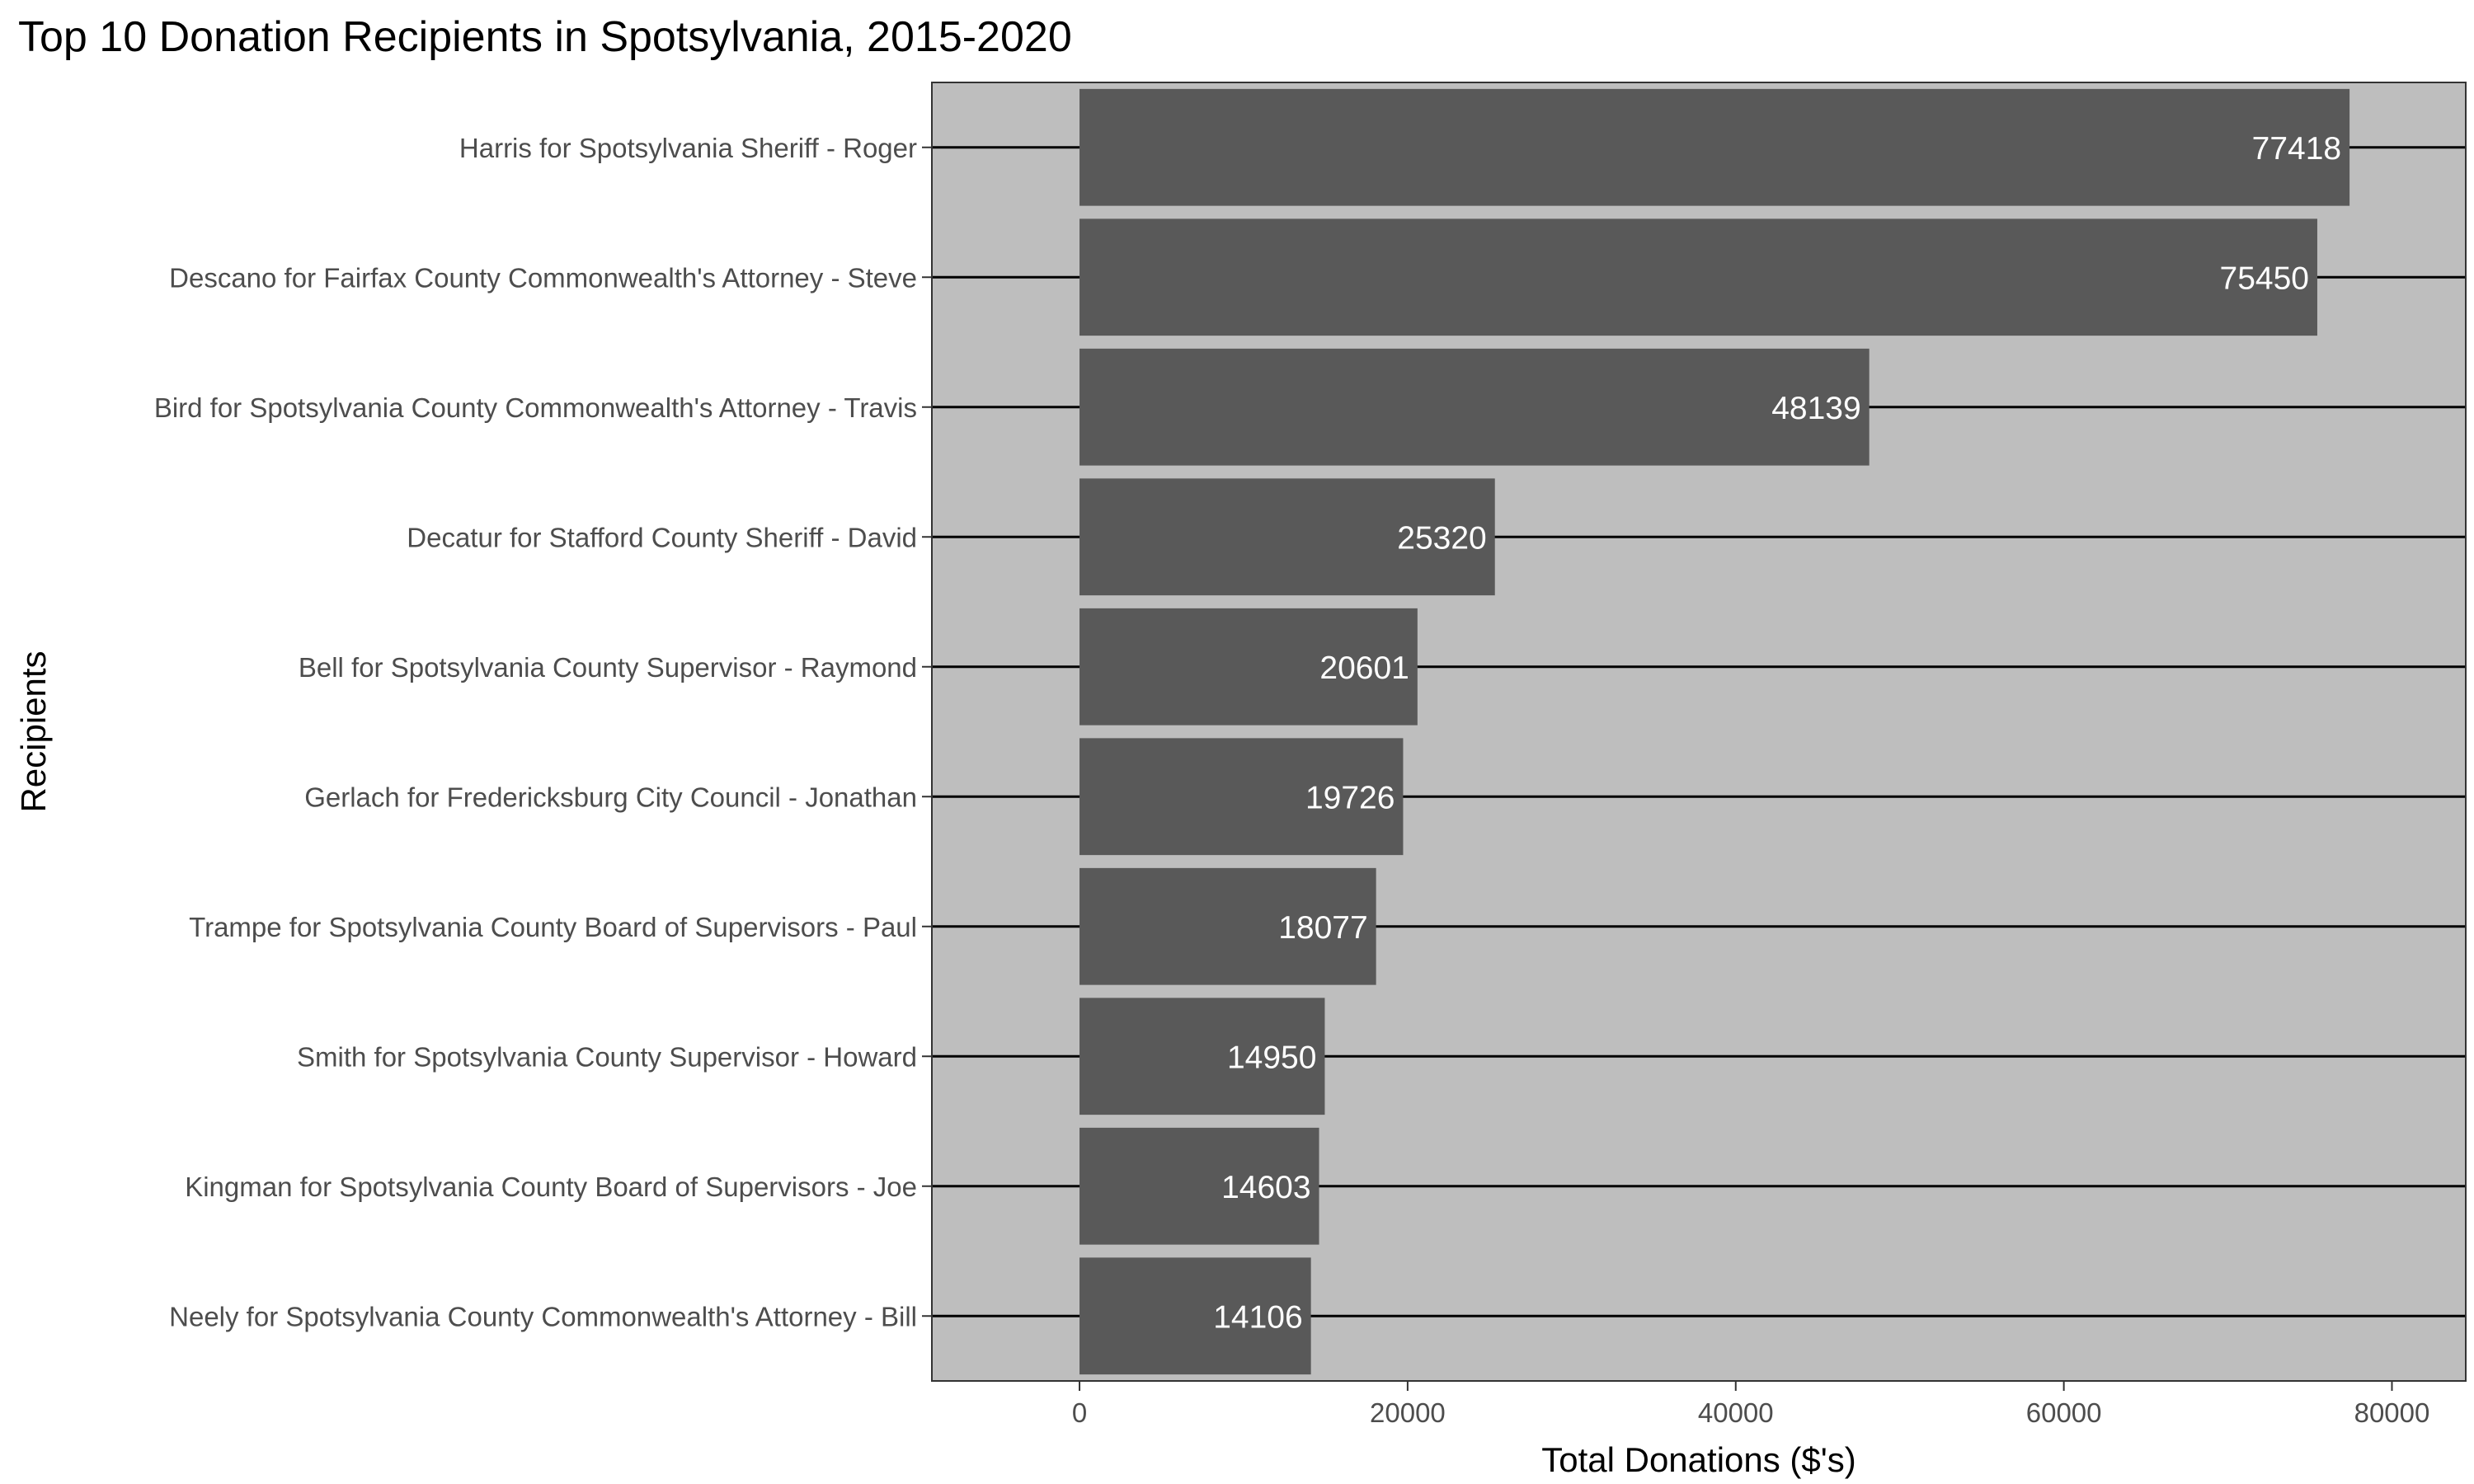 This screenshot has height=1484, width=2474. I want to click on data-label: 48139, so click(1815, 408).